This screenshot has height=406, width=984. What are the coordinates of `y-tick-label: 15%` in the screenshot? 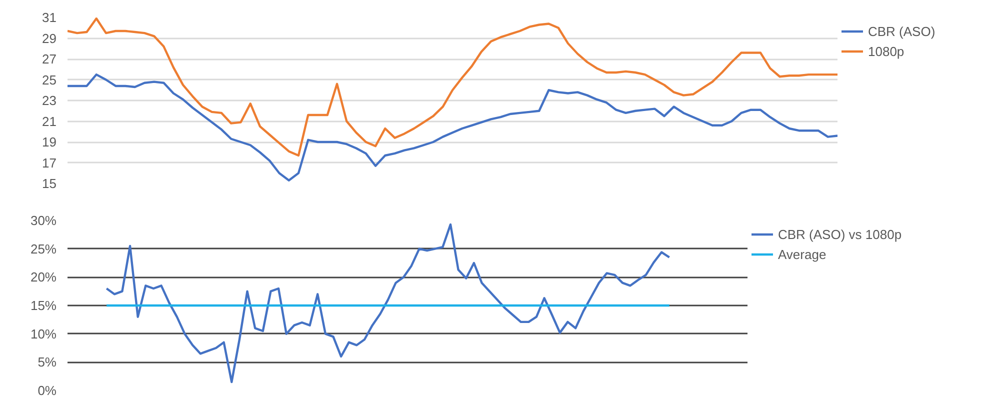 It's located at (43, 305).